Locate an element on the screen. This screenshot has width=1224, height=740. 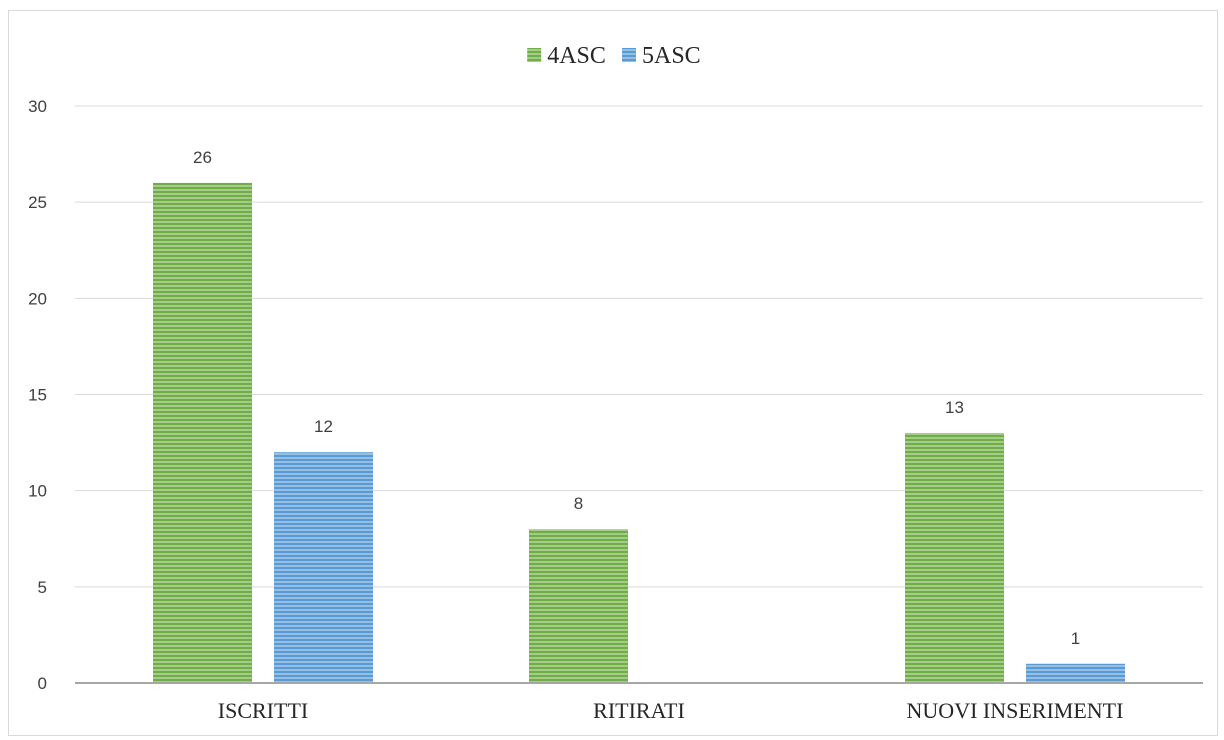
y-tick-label: 20 is located at coordinates (37, 298).